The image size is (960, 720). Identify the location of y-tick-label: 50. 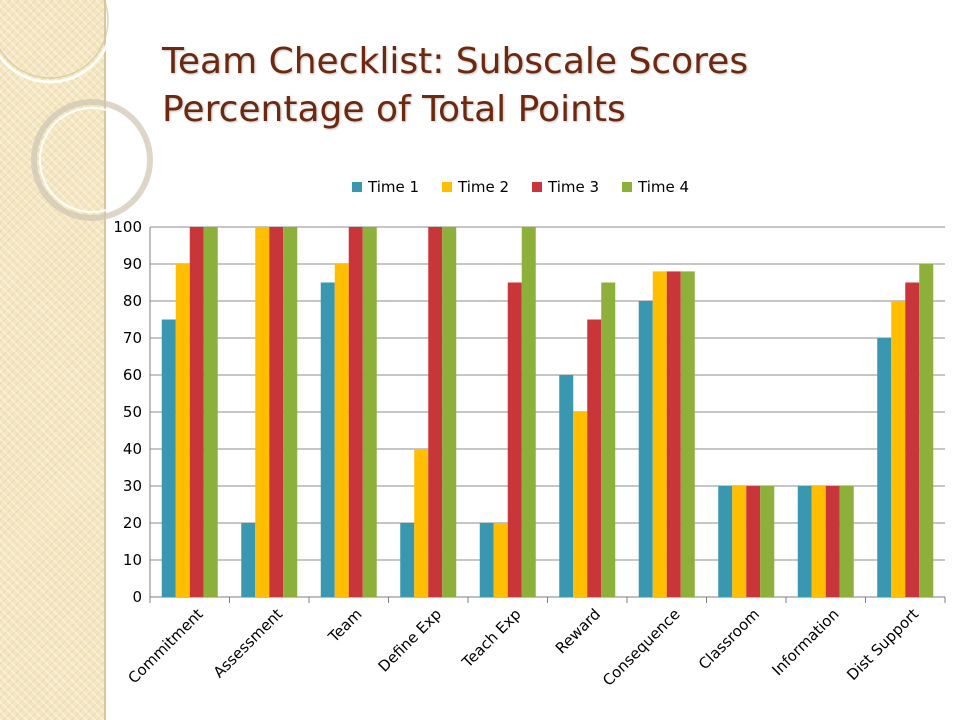
(132, 412).